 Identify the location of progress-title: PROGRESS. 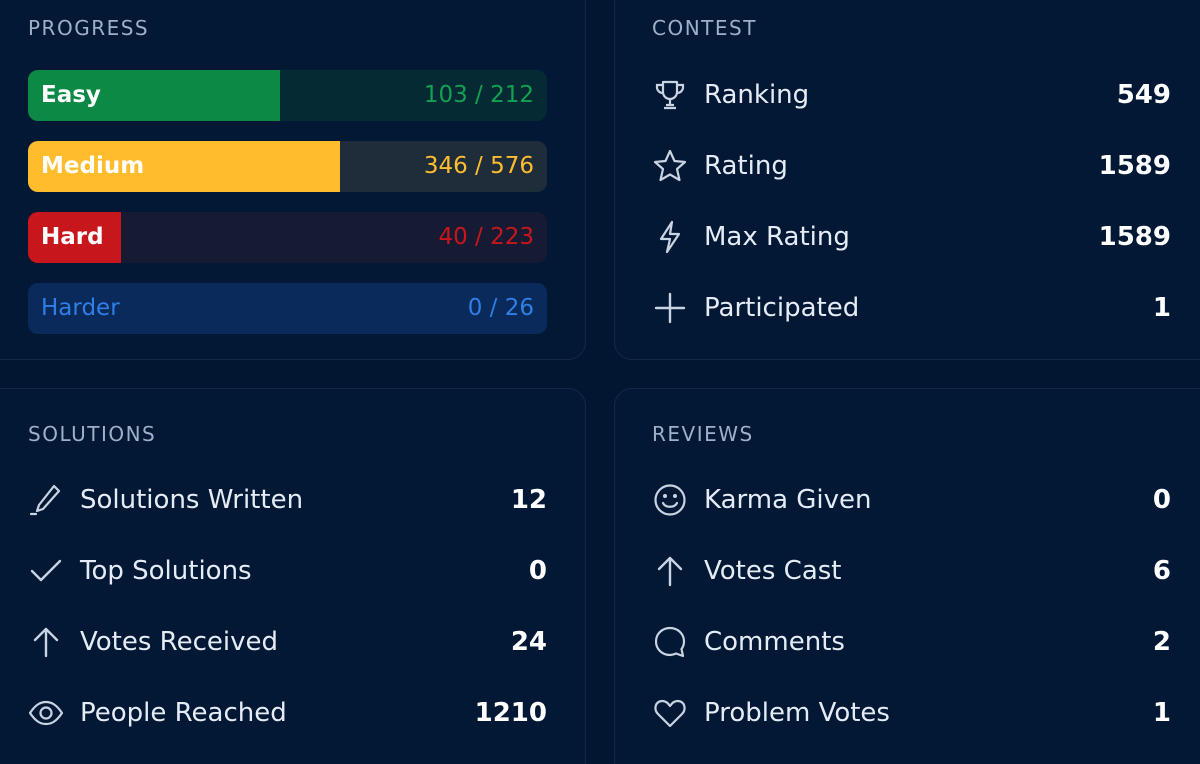
(89, 28).